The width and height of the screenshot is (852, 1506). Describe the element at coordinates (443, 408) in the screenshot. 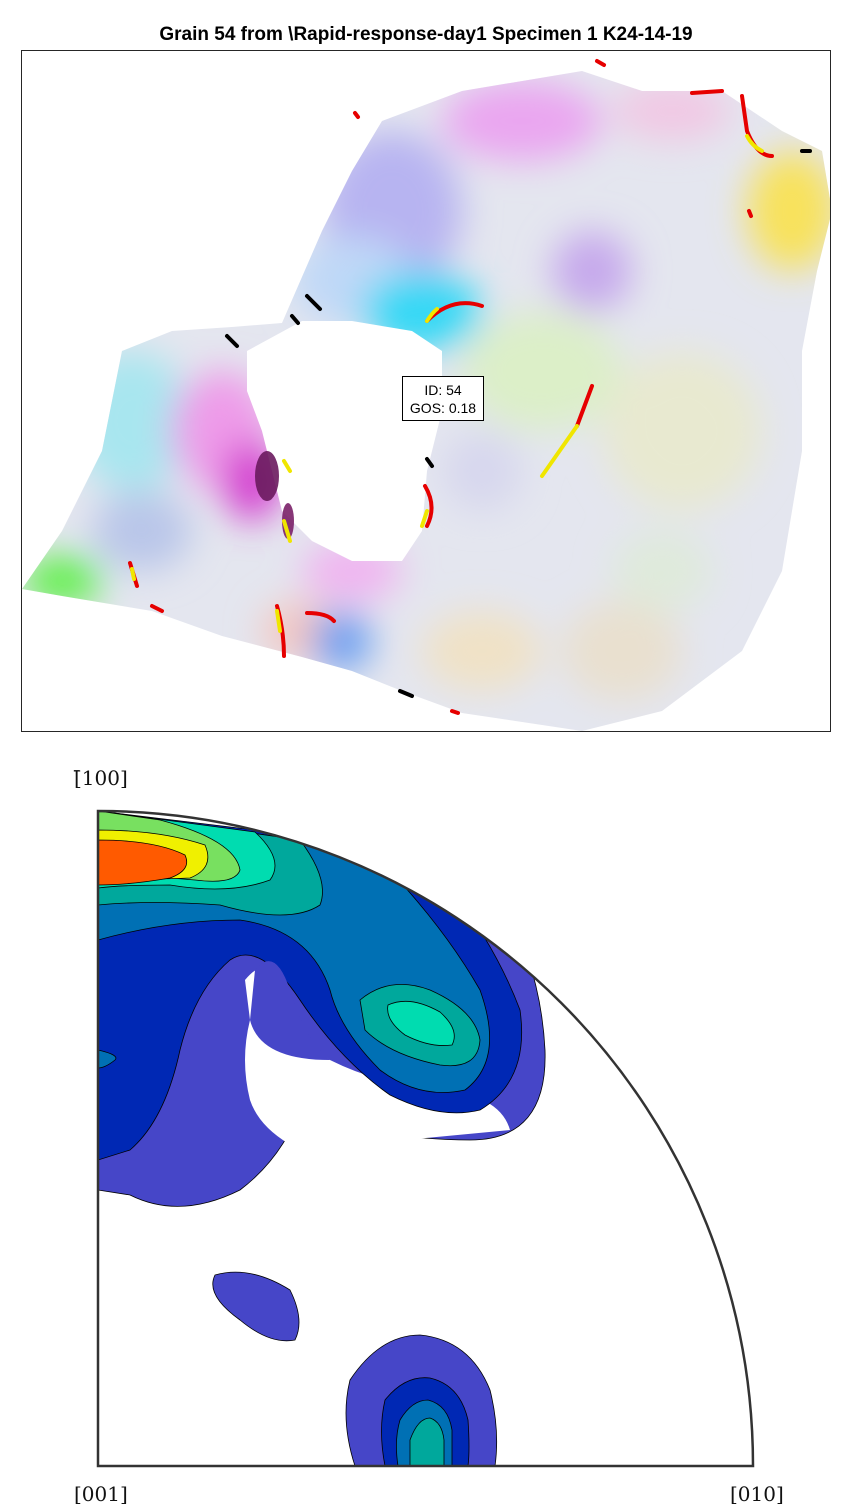

I see `grain-gos-text: GOS: 0.18` at that location.